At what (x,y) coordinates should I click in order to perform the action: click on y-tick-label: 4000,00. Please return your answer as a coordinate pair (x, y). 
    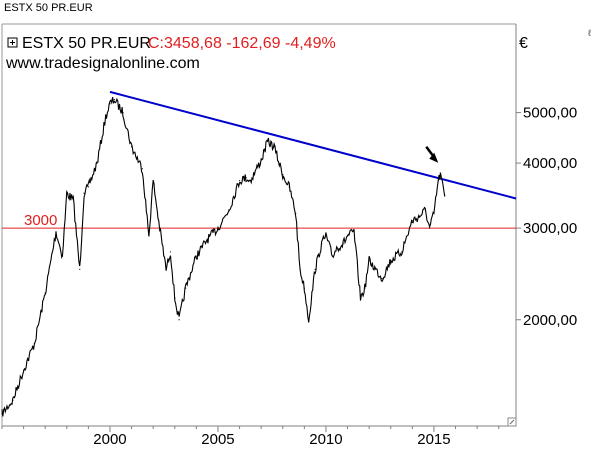
    Looking at the image, I should click on (550, 163).